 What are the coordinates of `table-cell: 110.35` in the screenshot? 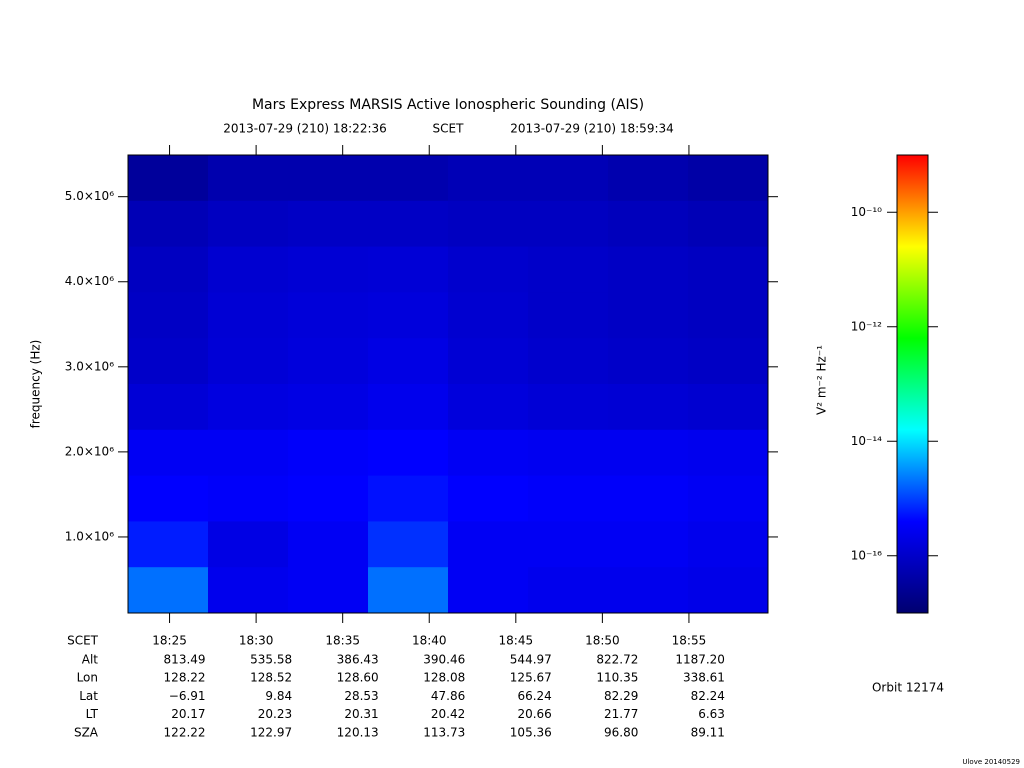 It's located at (617, 678).